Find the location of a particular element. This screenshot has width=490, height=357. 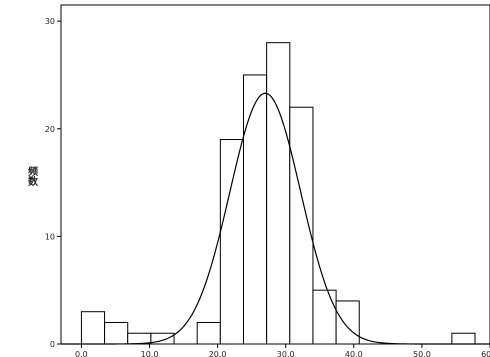

x-tick-label-6: 60.0 is located at coordinates (485, 353).